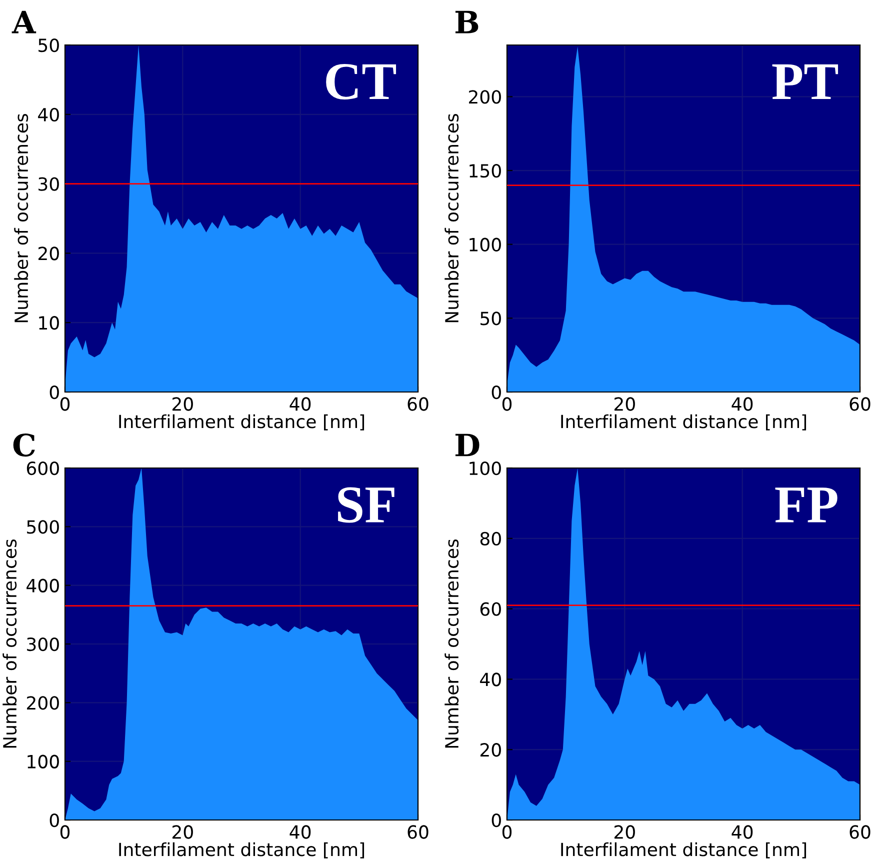 The width and height of the screenshot is (873, 863). What do you see at coordinates (485, 171) in the screenshot?
I see `y-tick-label: 150` at bounding box center [485, 171].